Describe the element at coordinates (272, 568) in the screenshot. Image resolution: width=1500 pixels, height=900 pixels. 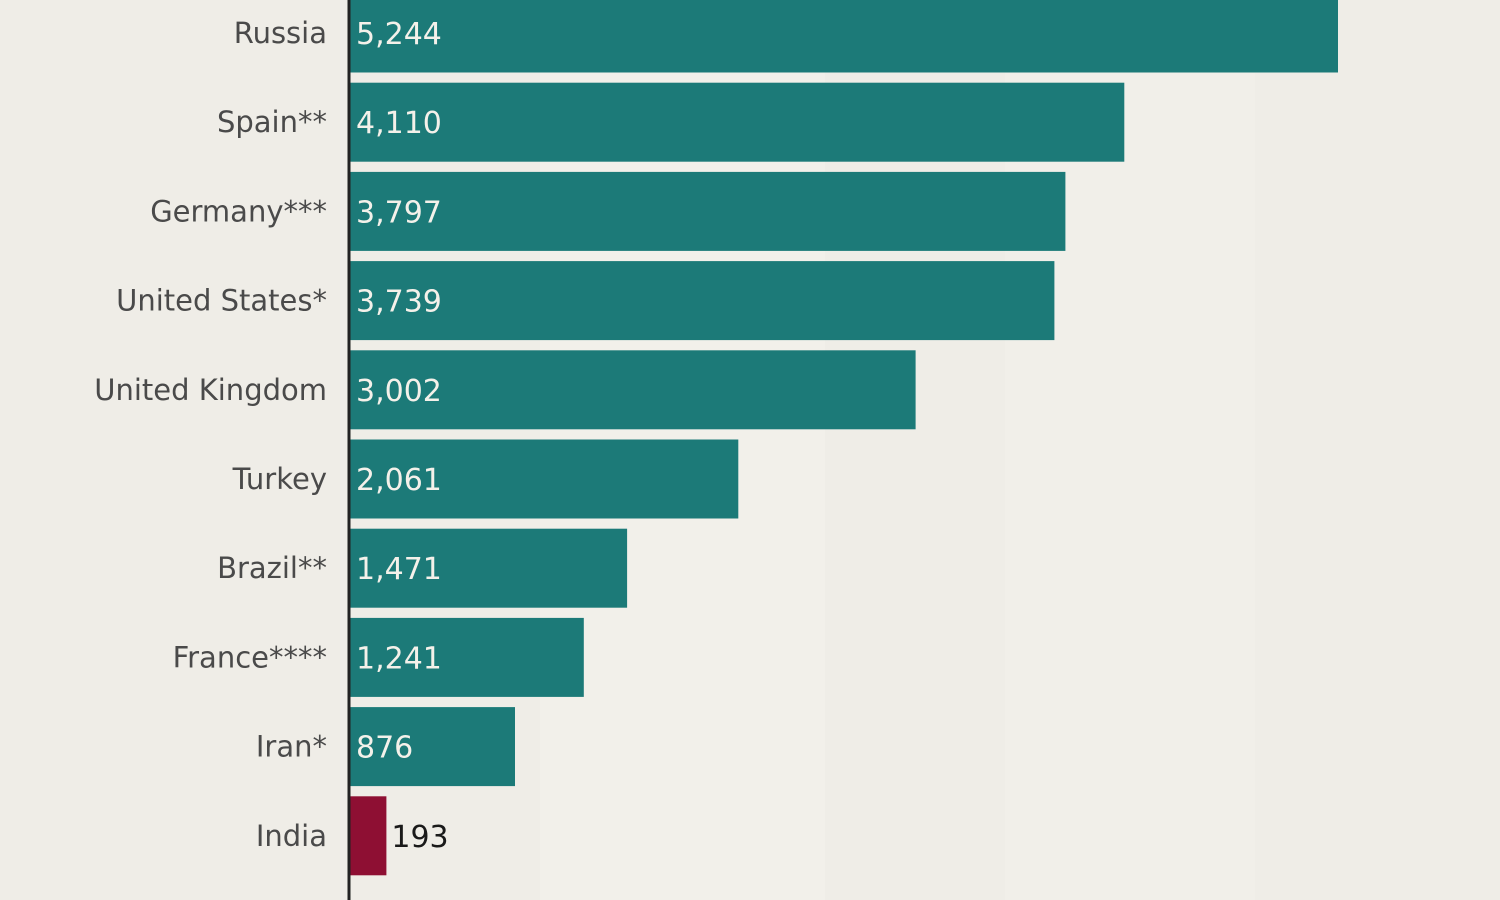
I see `category-label: Brazil**` at that location.